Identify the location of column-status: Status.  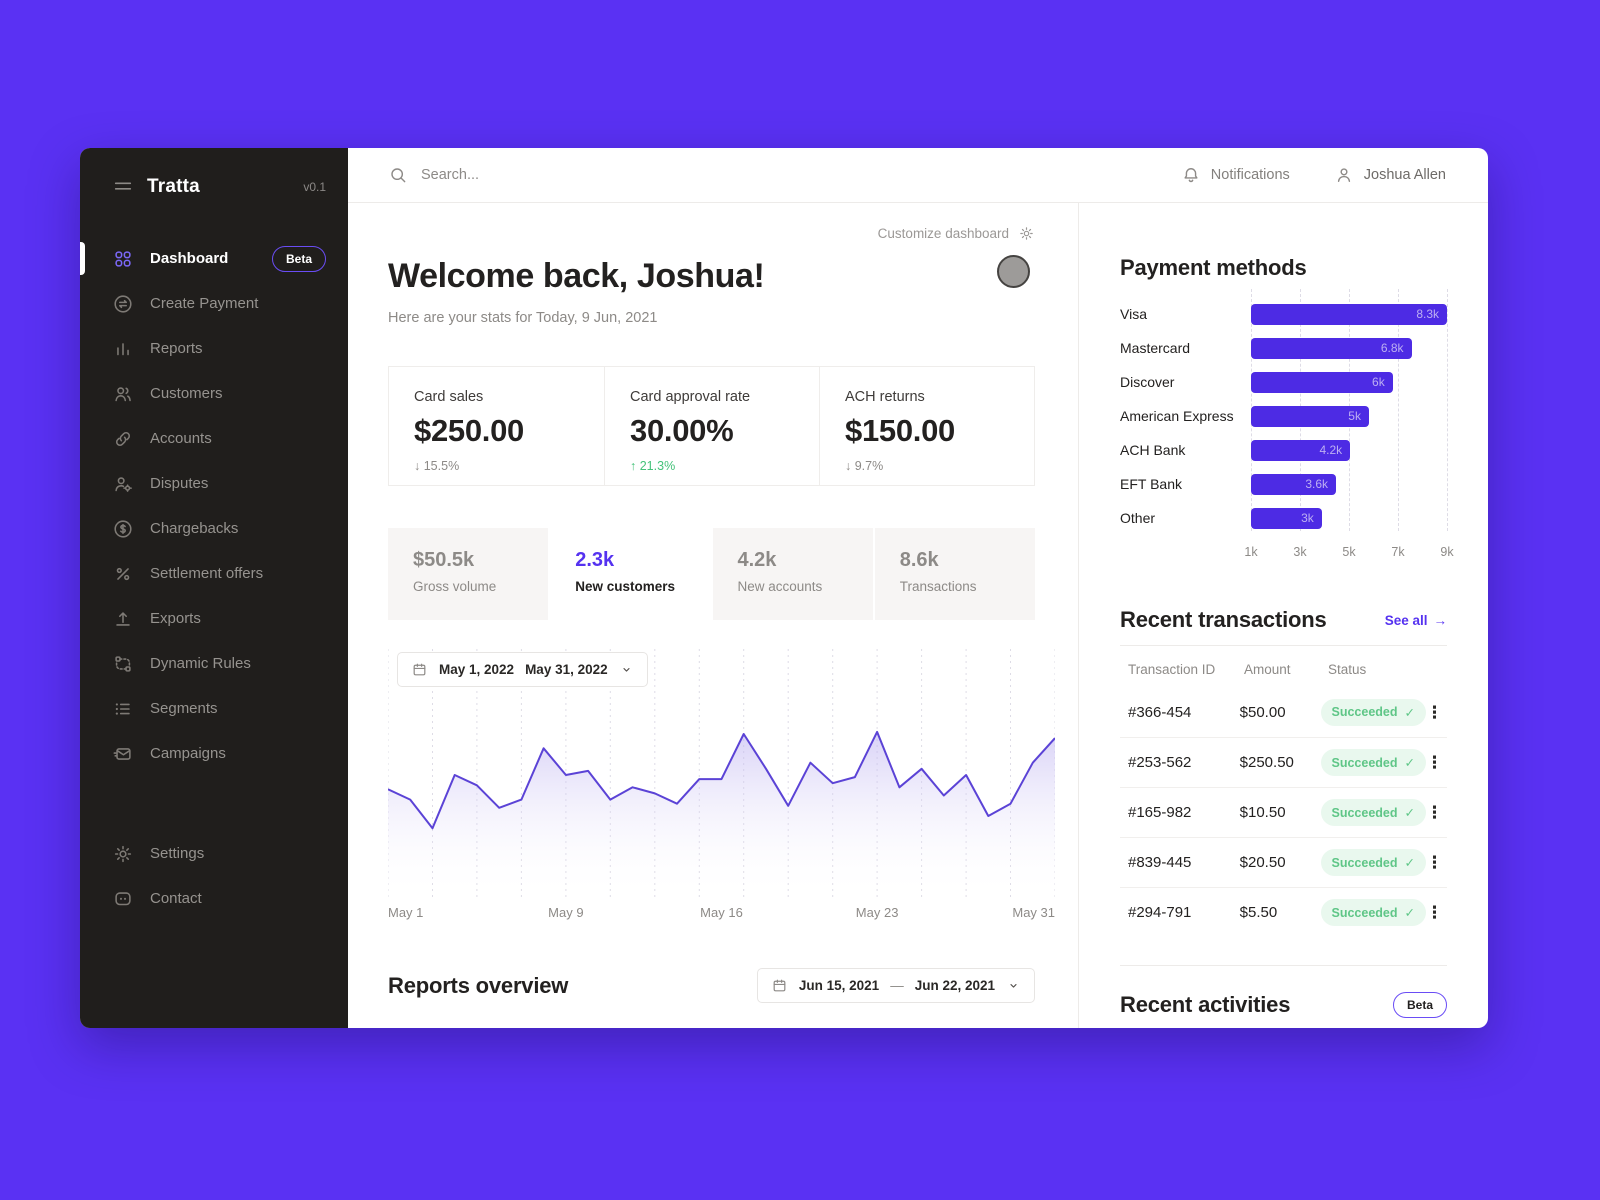
(1347, 669).